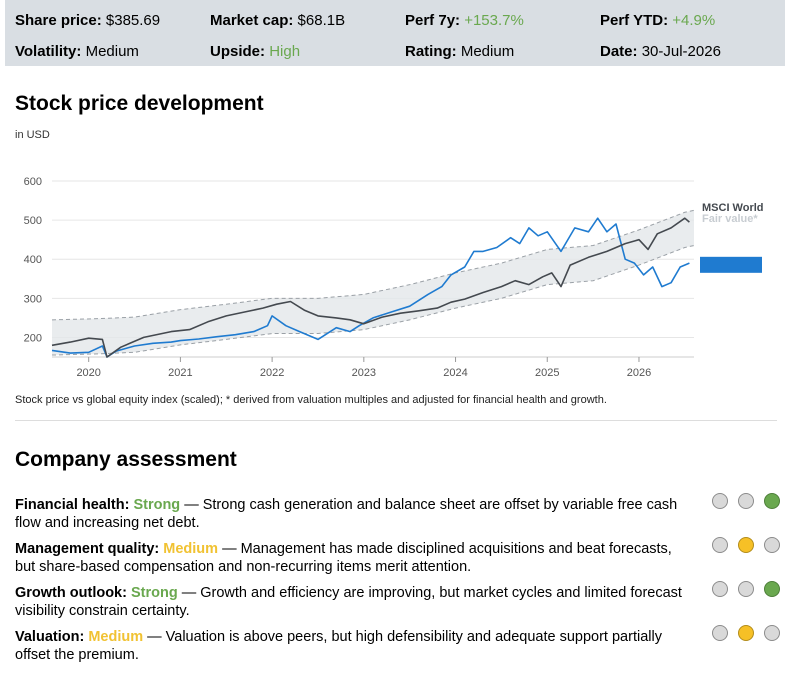  What do you see at coordinates (547, 373) in the screenshot?
I see `x-tick-label: 2025` at bounding box center [547, 373].